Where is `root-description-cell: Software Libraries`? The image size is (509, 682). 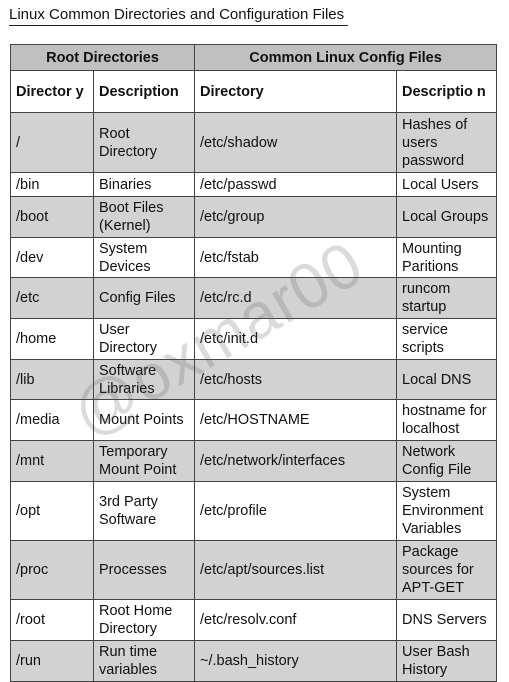 root-description-cell: Software Libraries is located at coordinates (144, 379).